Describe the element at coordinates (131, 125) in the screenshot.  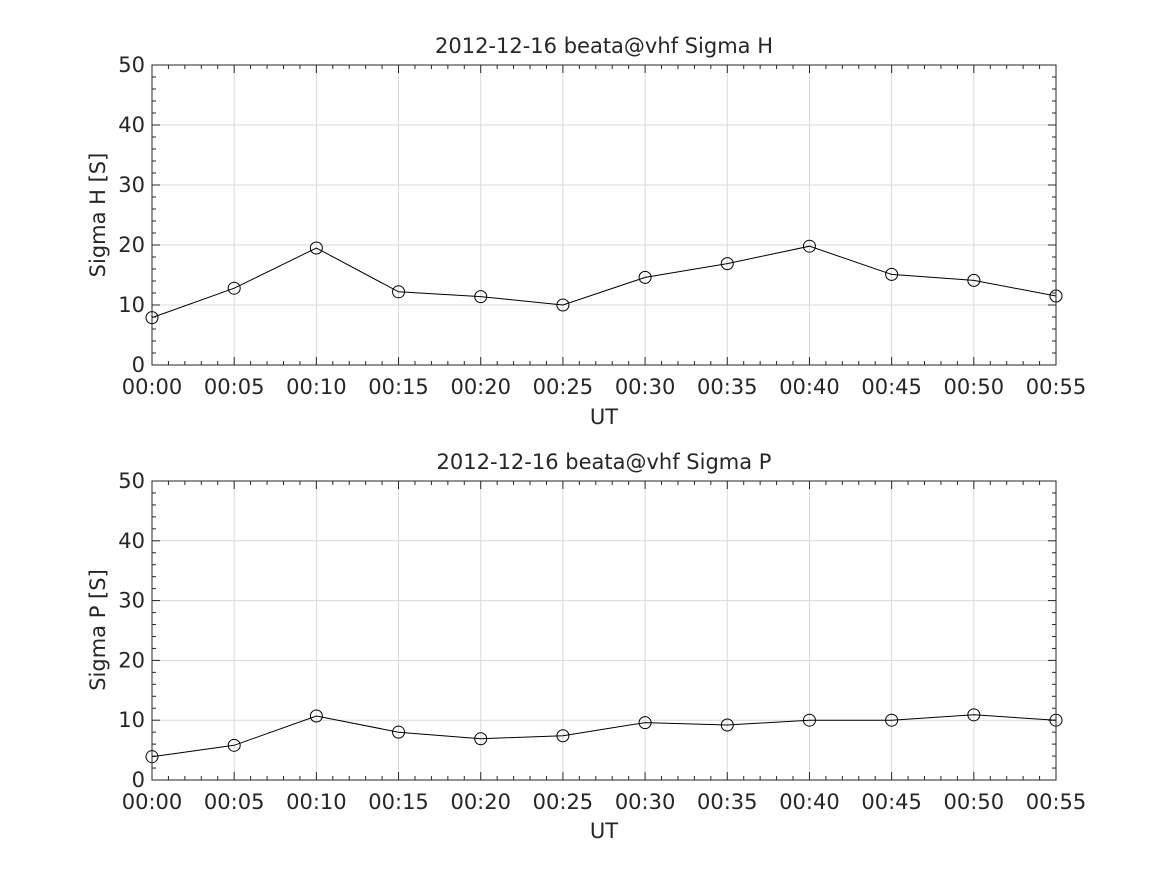
I see `sigma-h-y-tick-label: 40` at that location.